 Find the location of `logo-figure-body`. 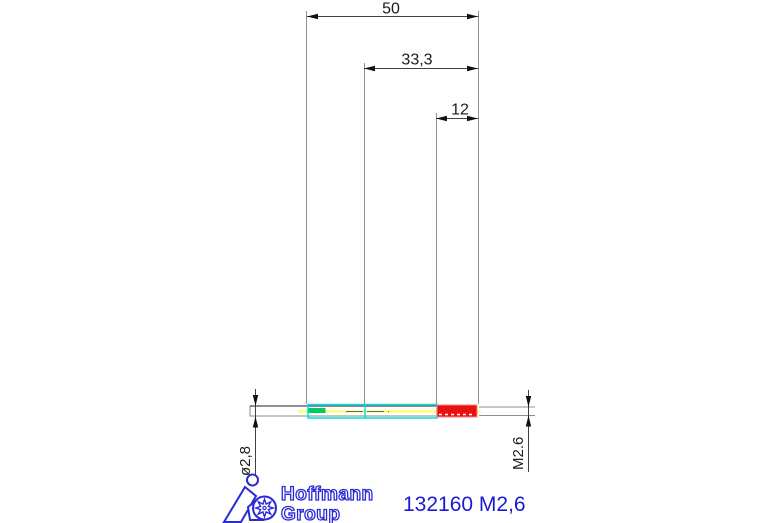

logo-figure-body is located at coordinates (240, 504).